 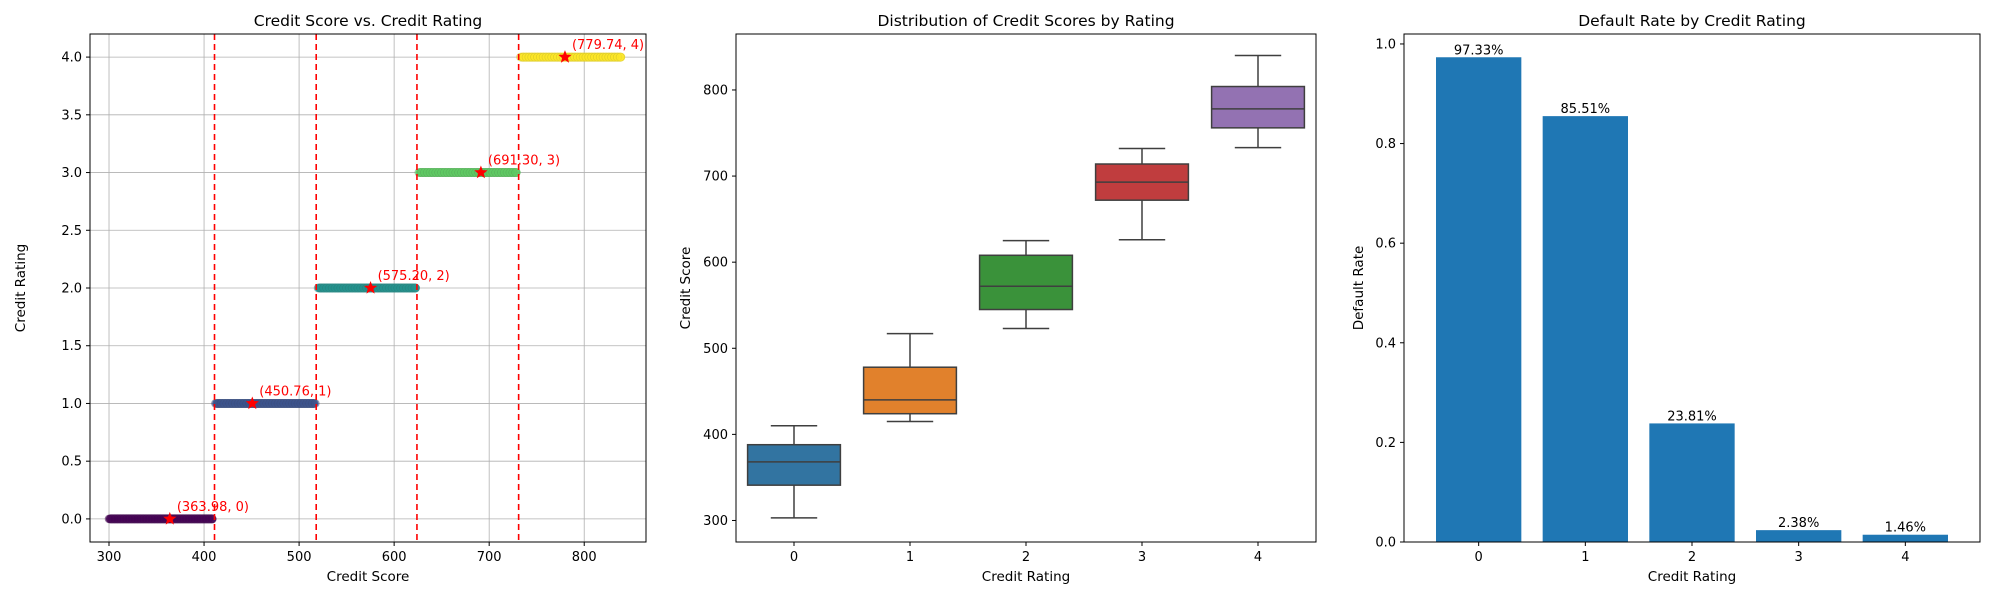 What do you see at coordinates (21, 288) in the screenshot?
I see `y-axis-label: Credit Rating` at bounding box center [21, 288].